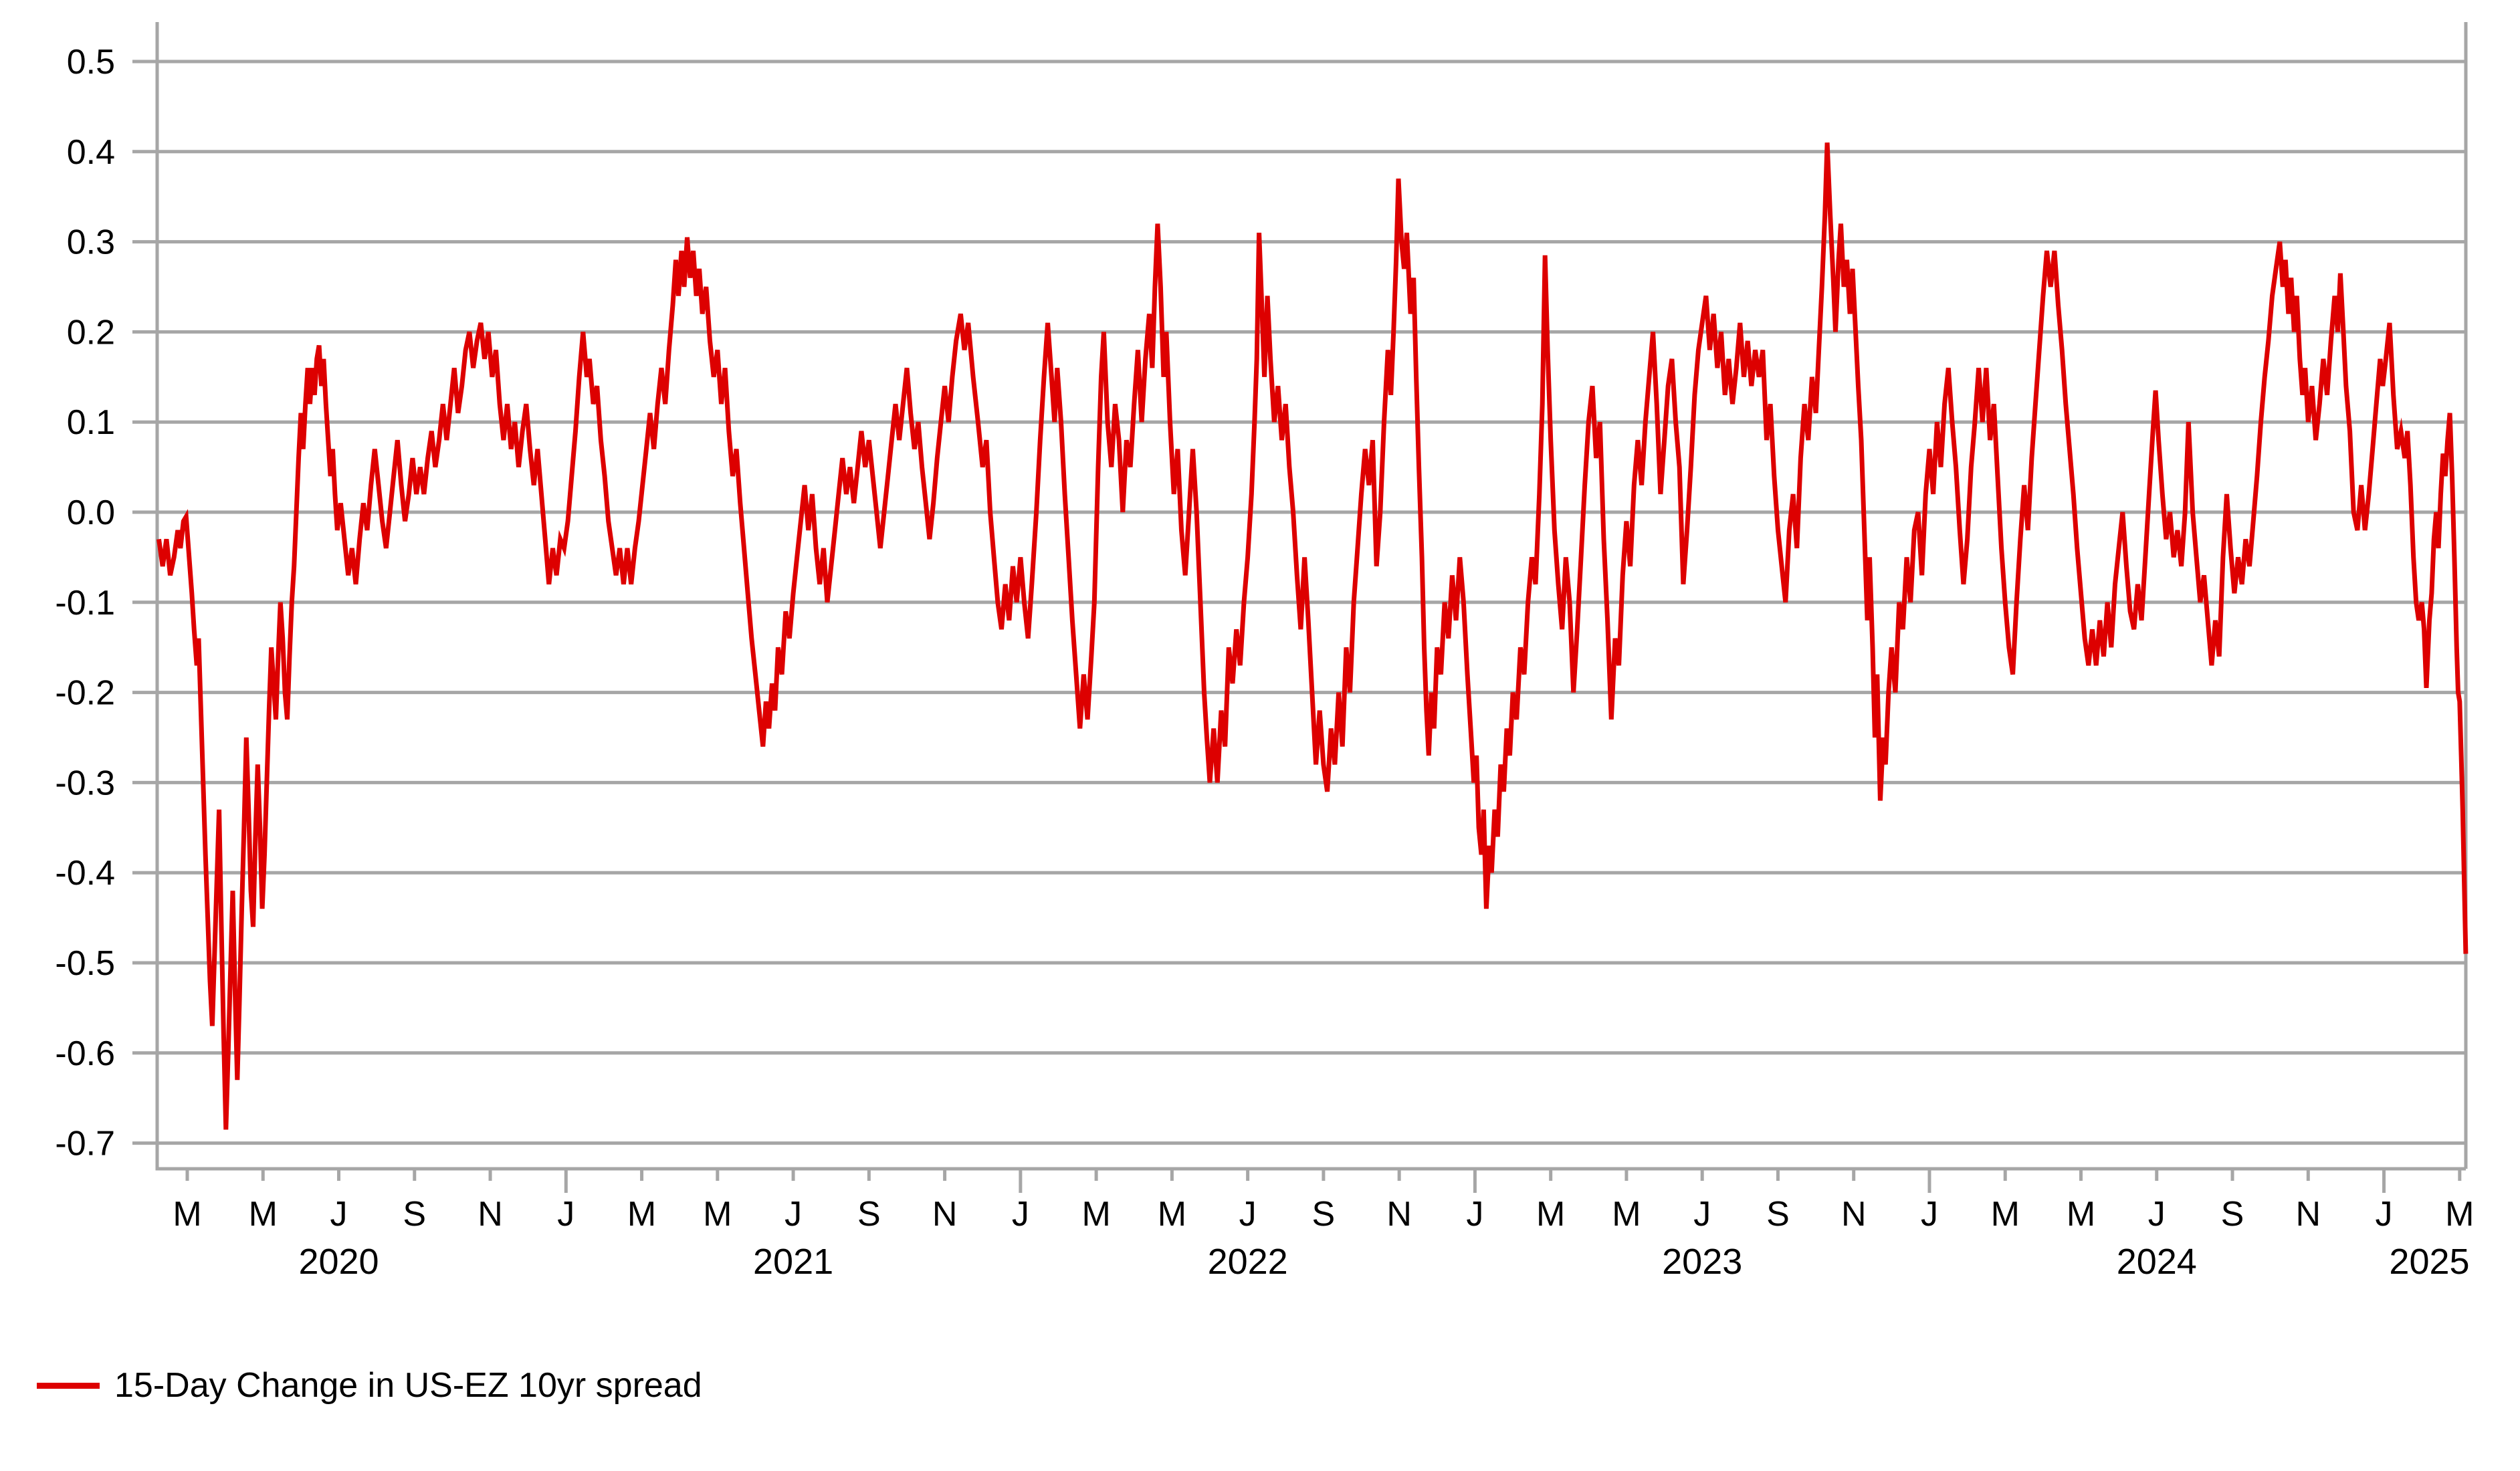 This screenshot has width=2520, height=1471. I want to click on legend-label: 15-Day Change in US-EZ 10yr spread, so click(408, 1385).